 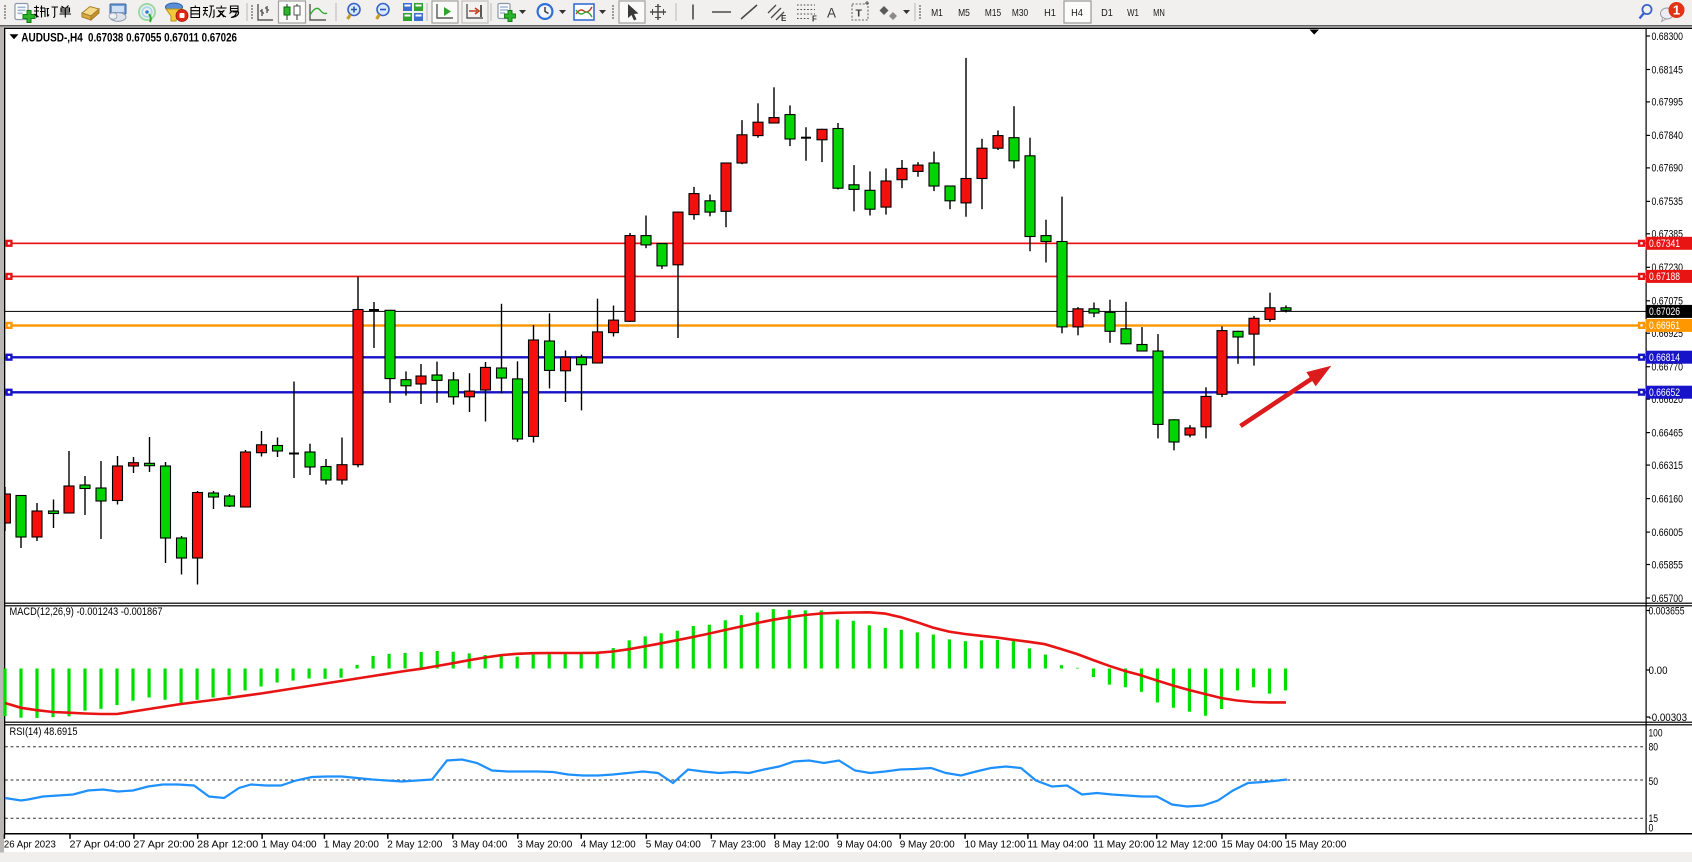 What do you see at coordinates (738, 844) in the screenshot?
I see `svg-text: 7 May 23:00` at bounding box center [738, 844].